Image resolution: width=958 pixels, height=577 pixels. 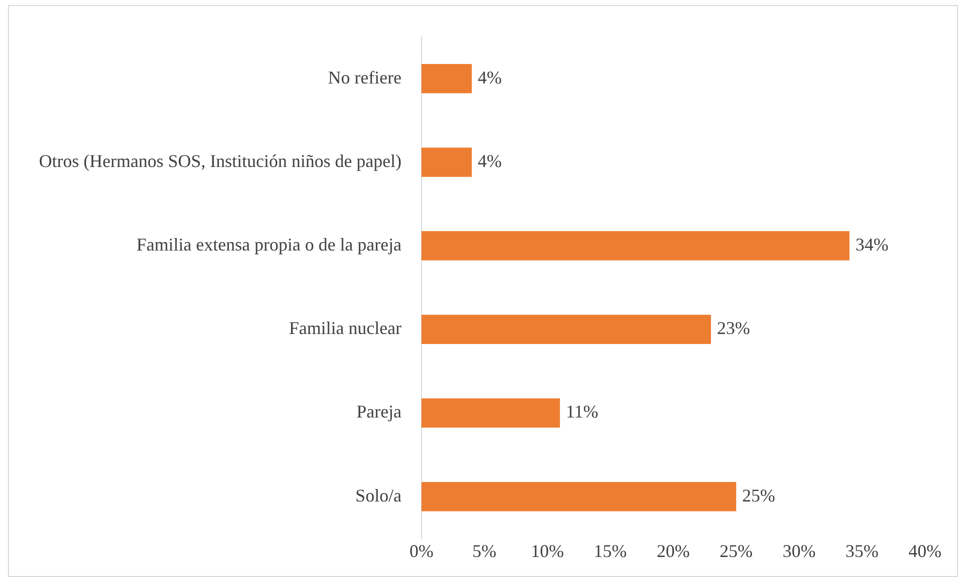 I want to click on x-tick-label: 30%, so click(x=799, y=550).